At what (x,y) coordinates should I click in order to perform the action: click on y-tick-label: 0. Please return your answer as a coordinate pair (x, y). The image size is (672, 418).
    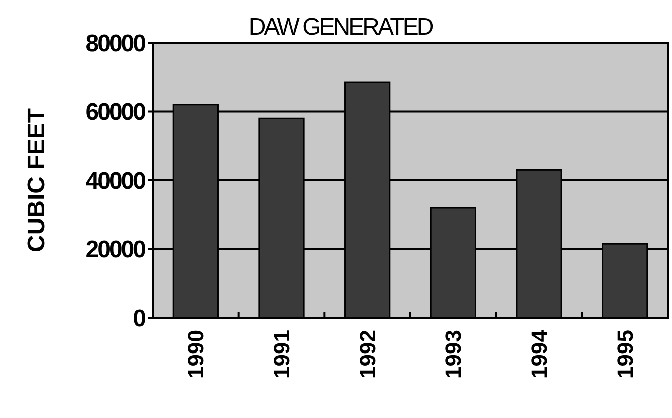
    Looking at the image, I should click on (139, 318).